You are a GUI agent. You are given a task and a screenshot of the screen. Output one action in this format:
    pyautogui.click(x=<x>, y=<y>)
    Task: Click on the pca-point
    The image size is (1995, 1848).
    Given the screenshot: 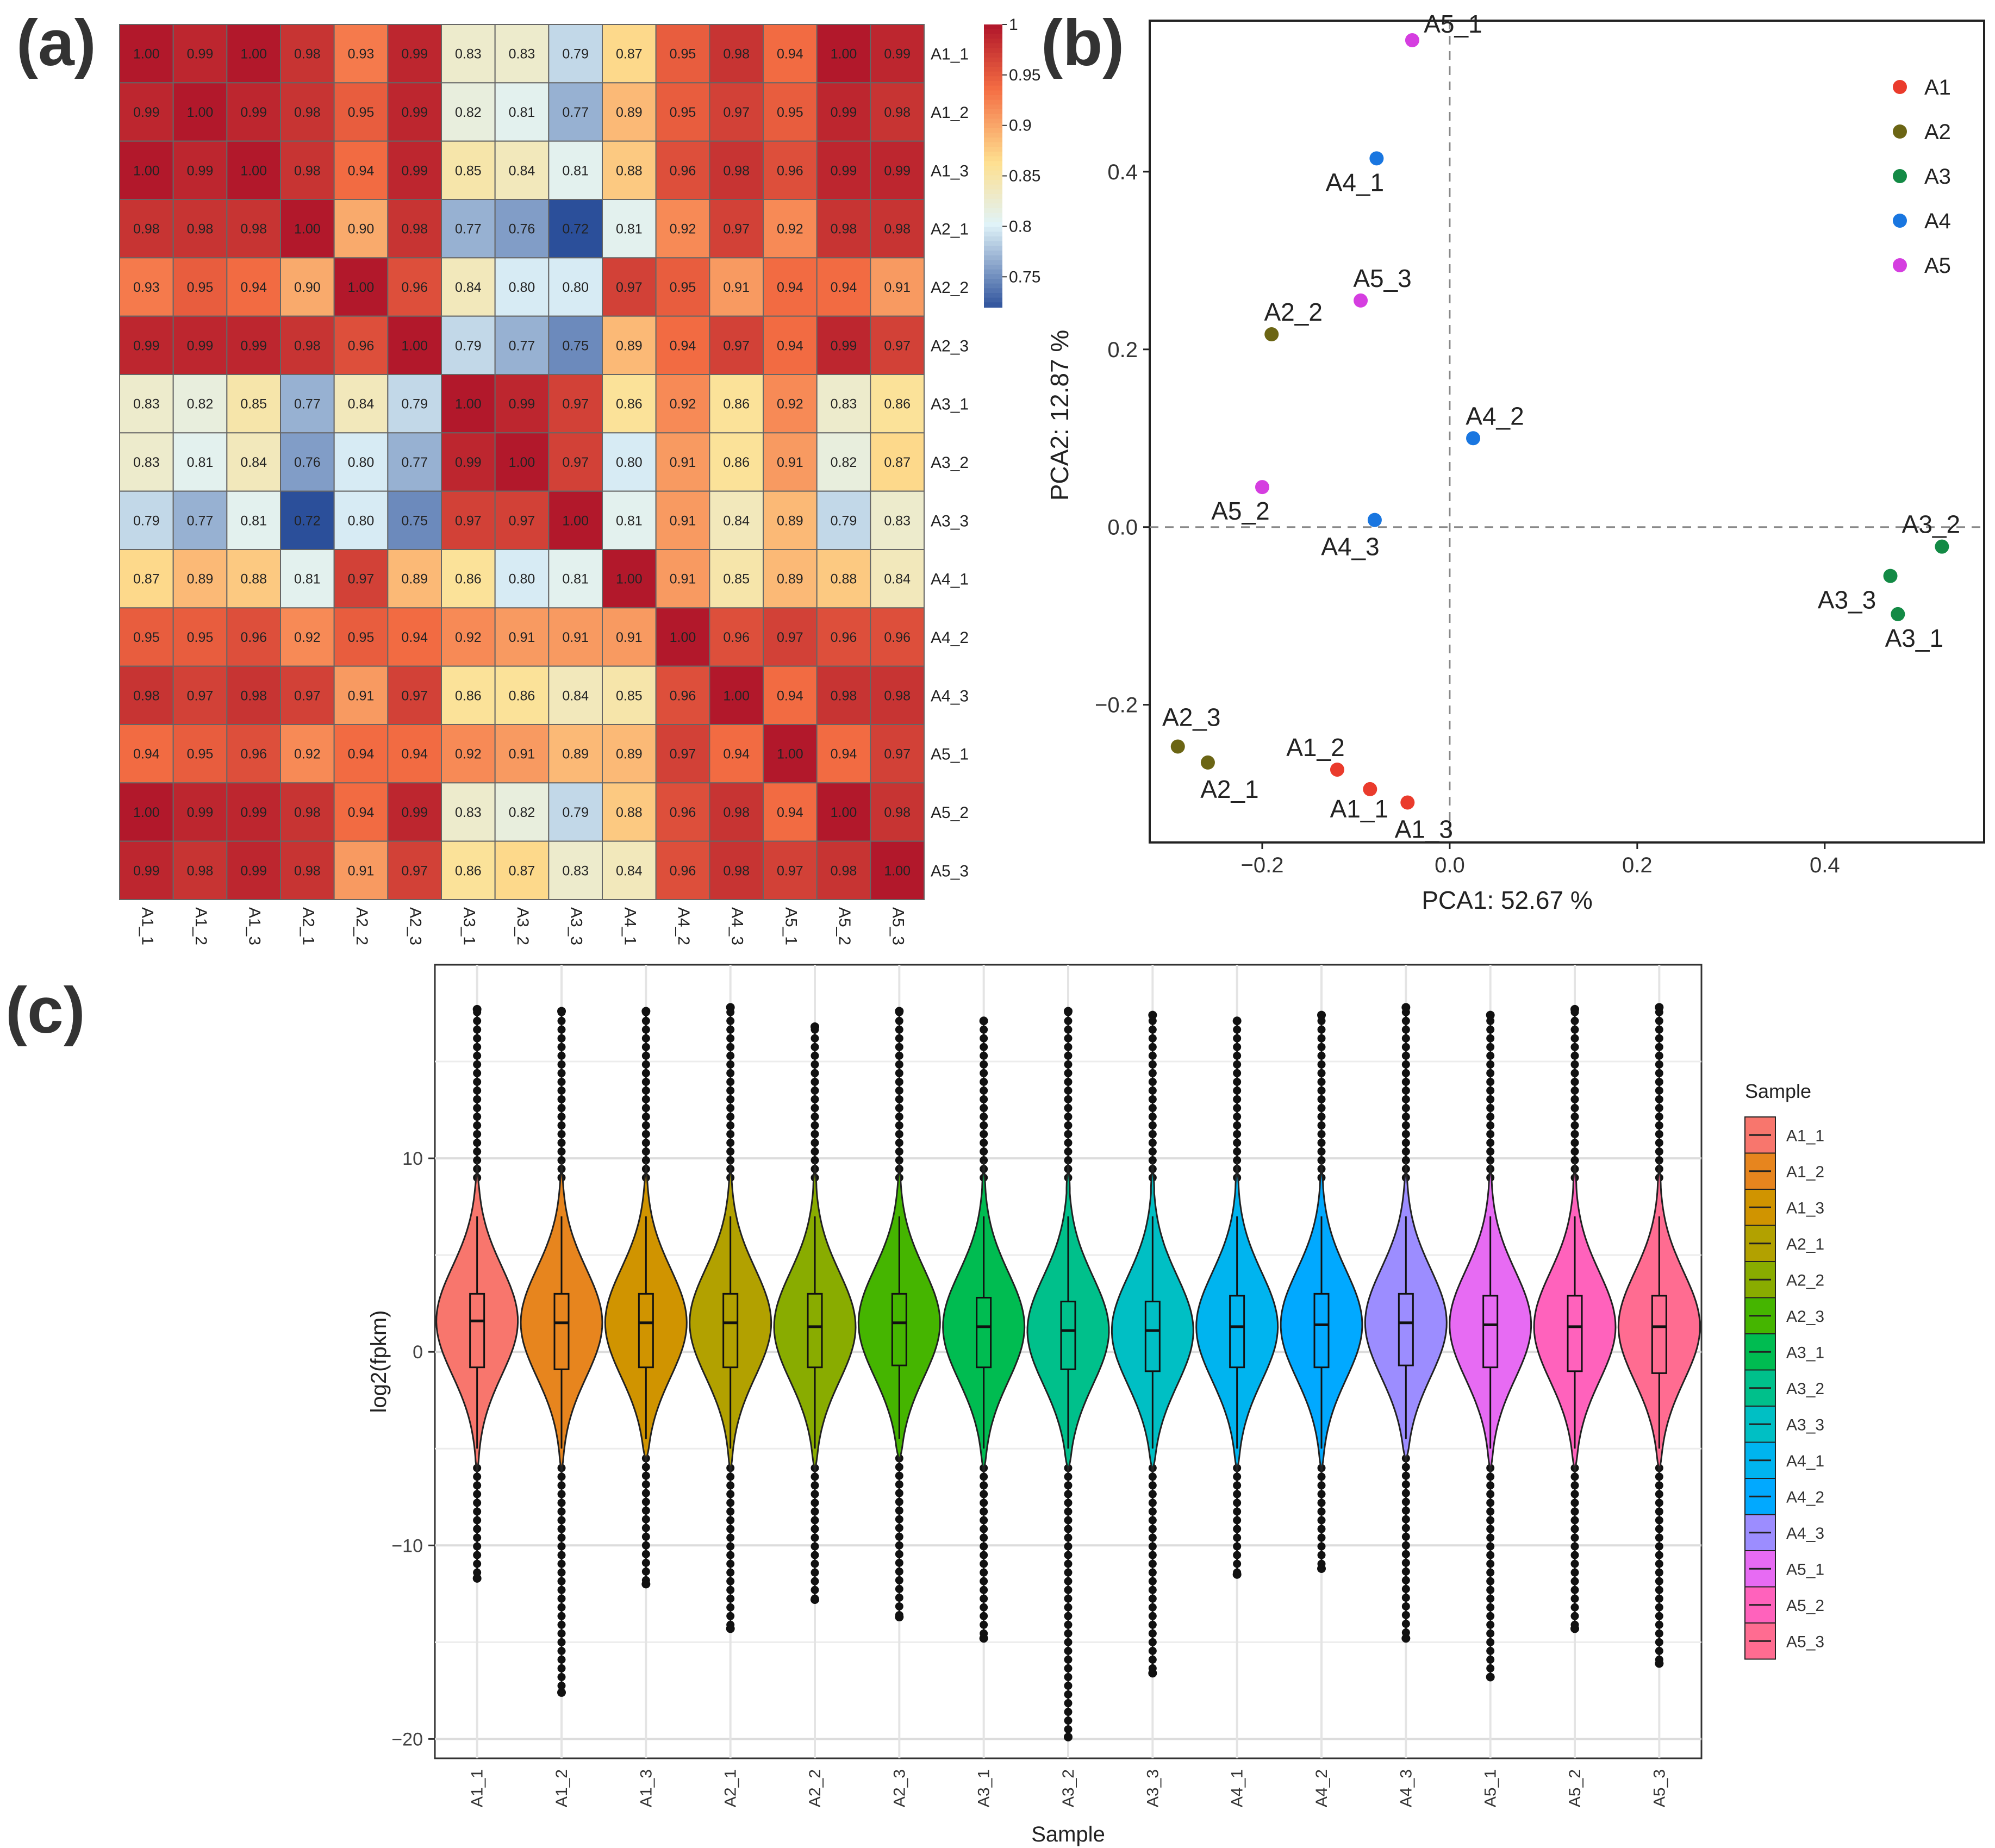 What is the action you would take?
    pyautogui.click(x=1898, y=614)
    